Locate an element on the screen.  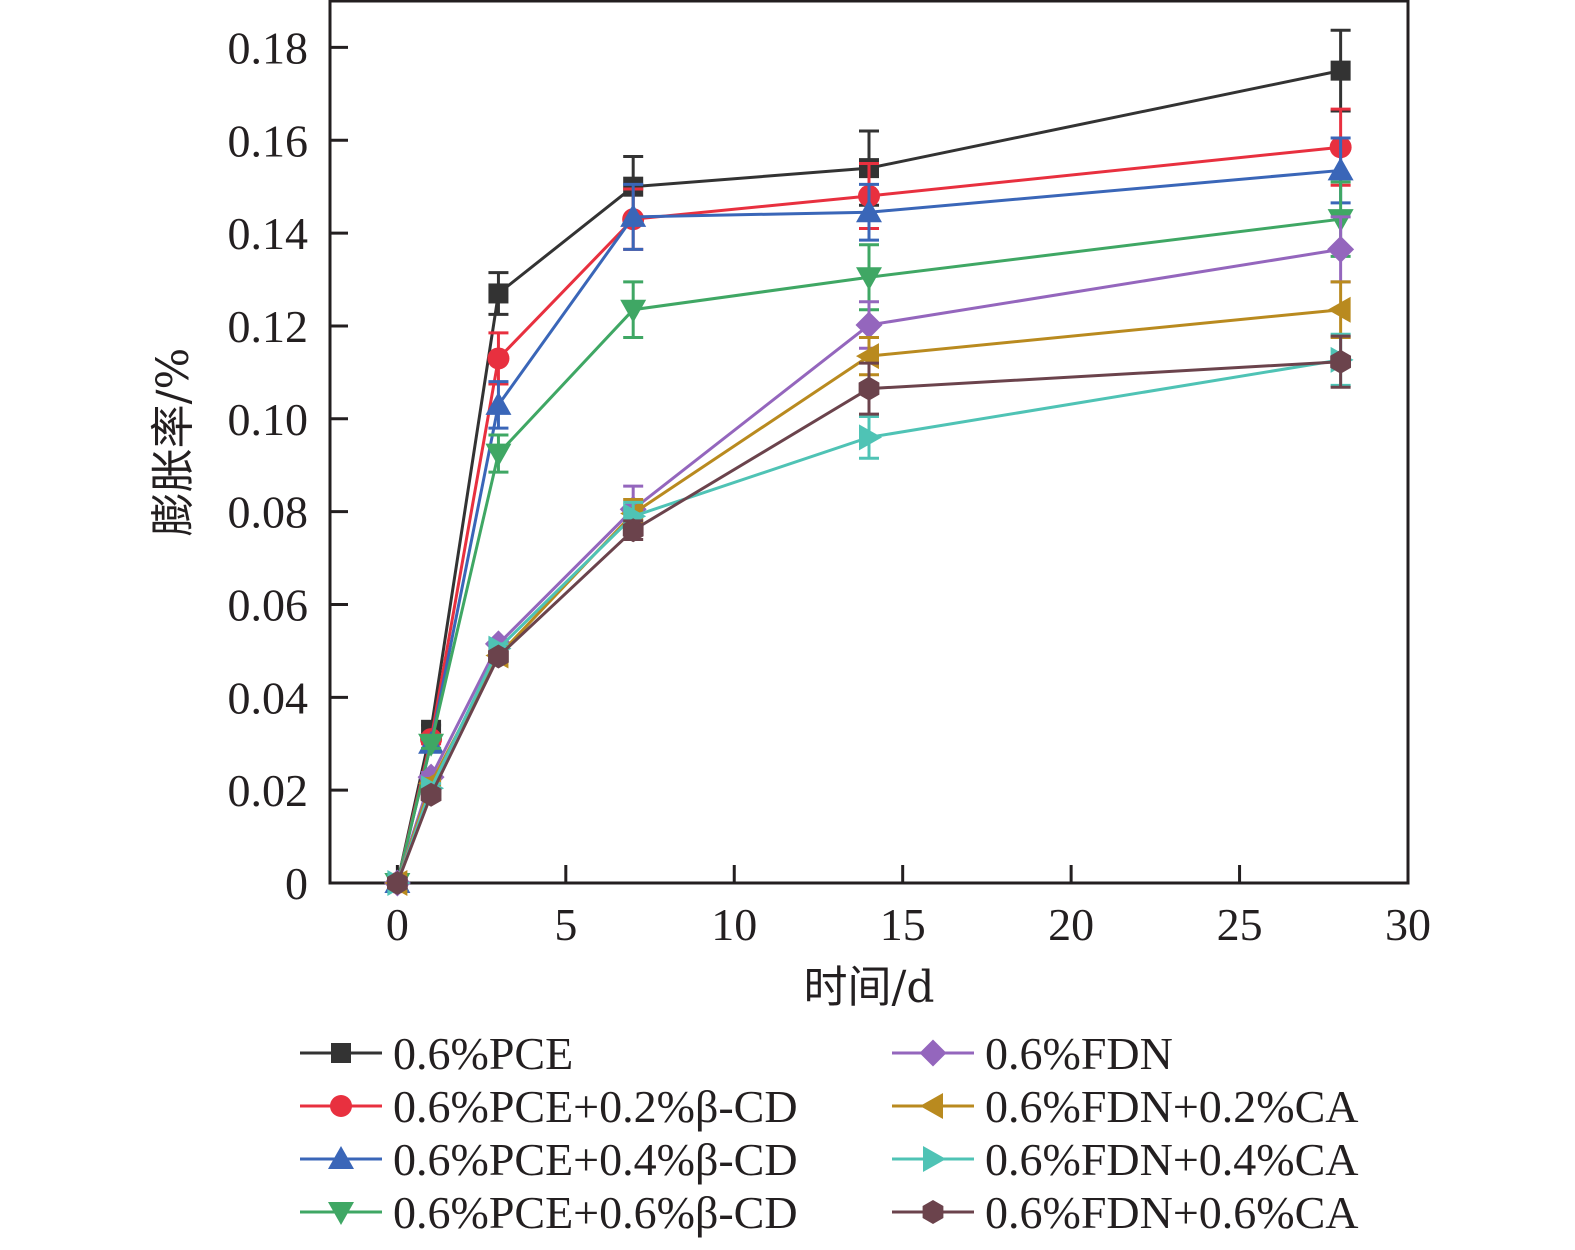
legend-item: 0.6%PCE+0.4%β-CD is located at coordinates (549, 1159).